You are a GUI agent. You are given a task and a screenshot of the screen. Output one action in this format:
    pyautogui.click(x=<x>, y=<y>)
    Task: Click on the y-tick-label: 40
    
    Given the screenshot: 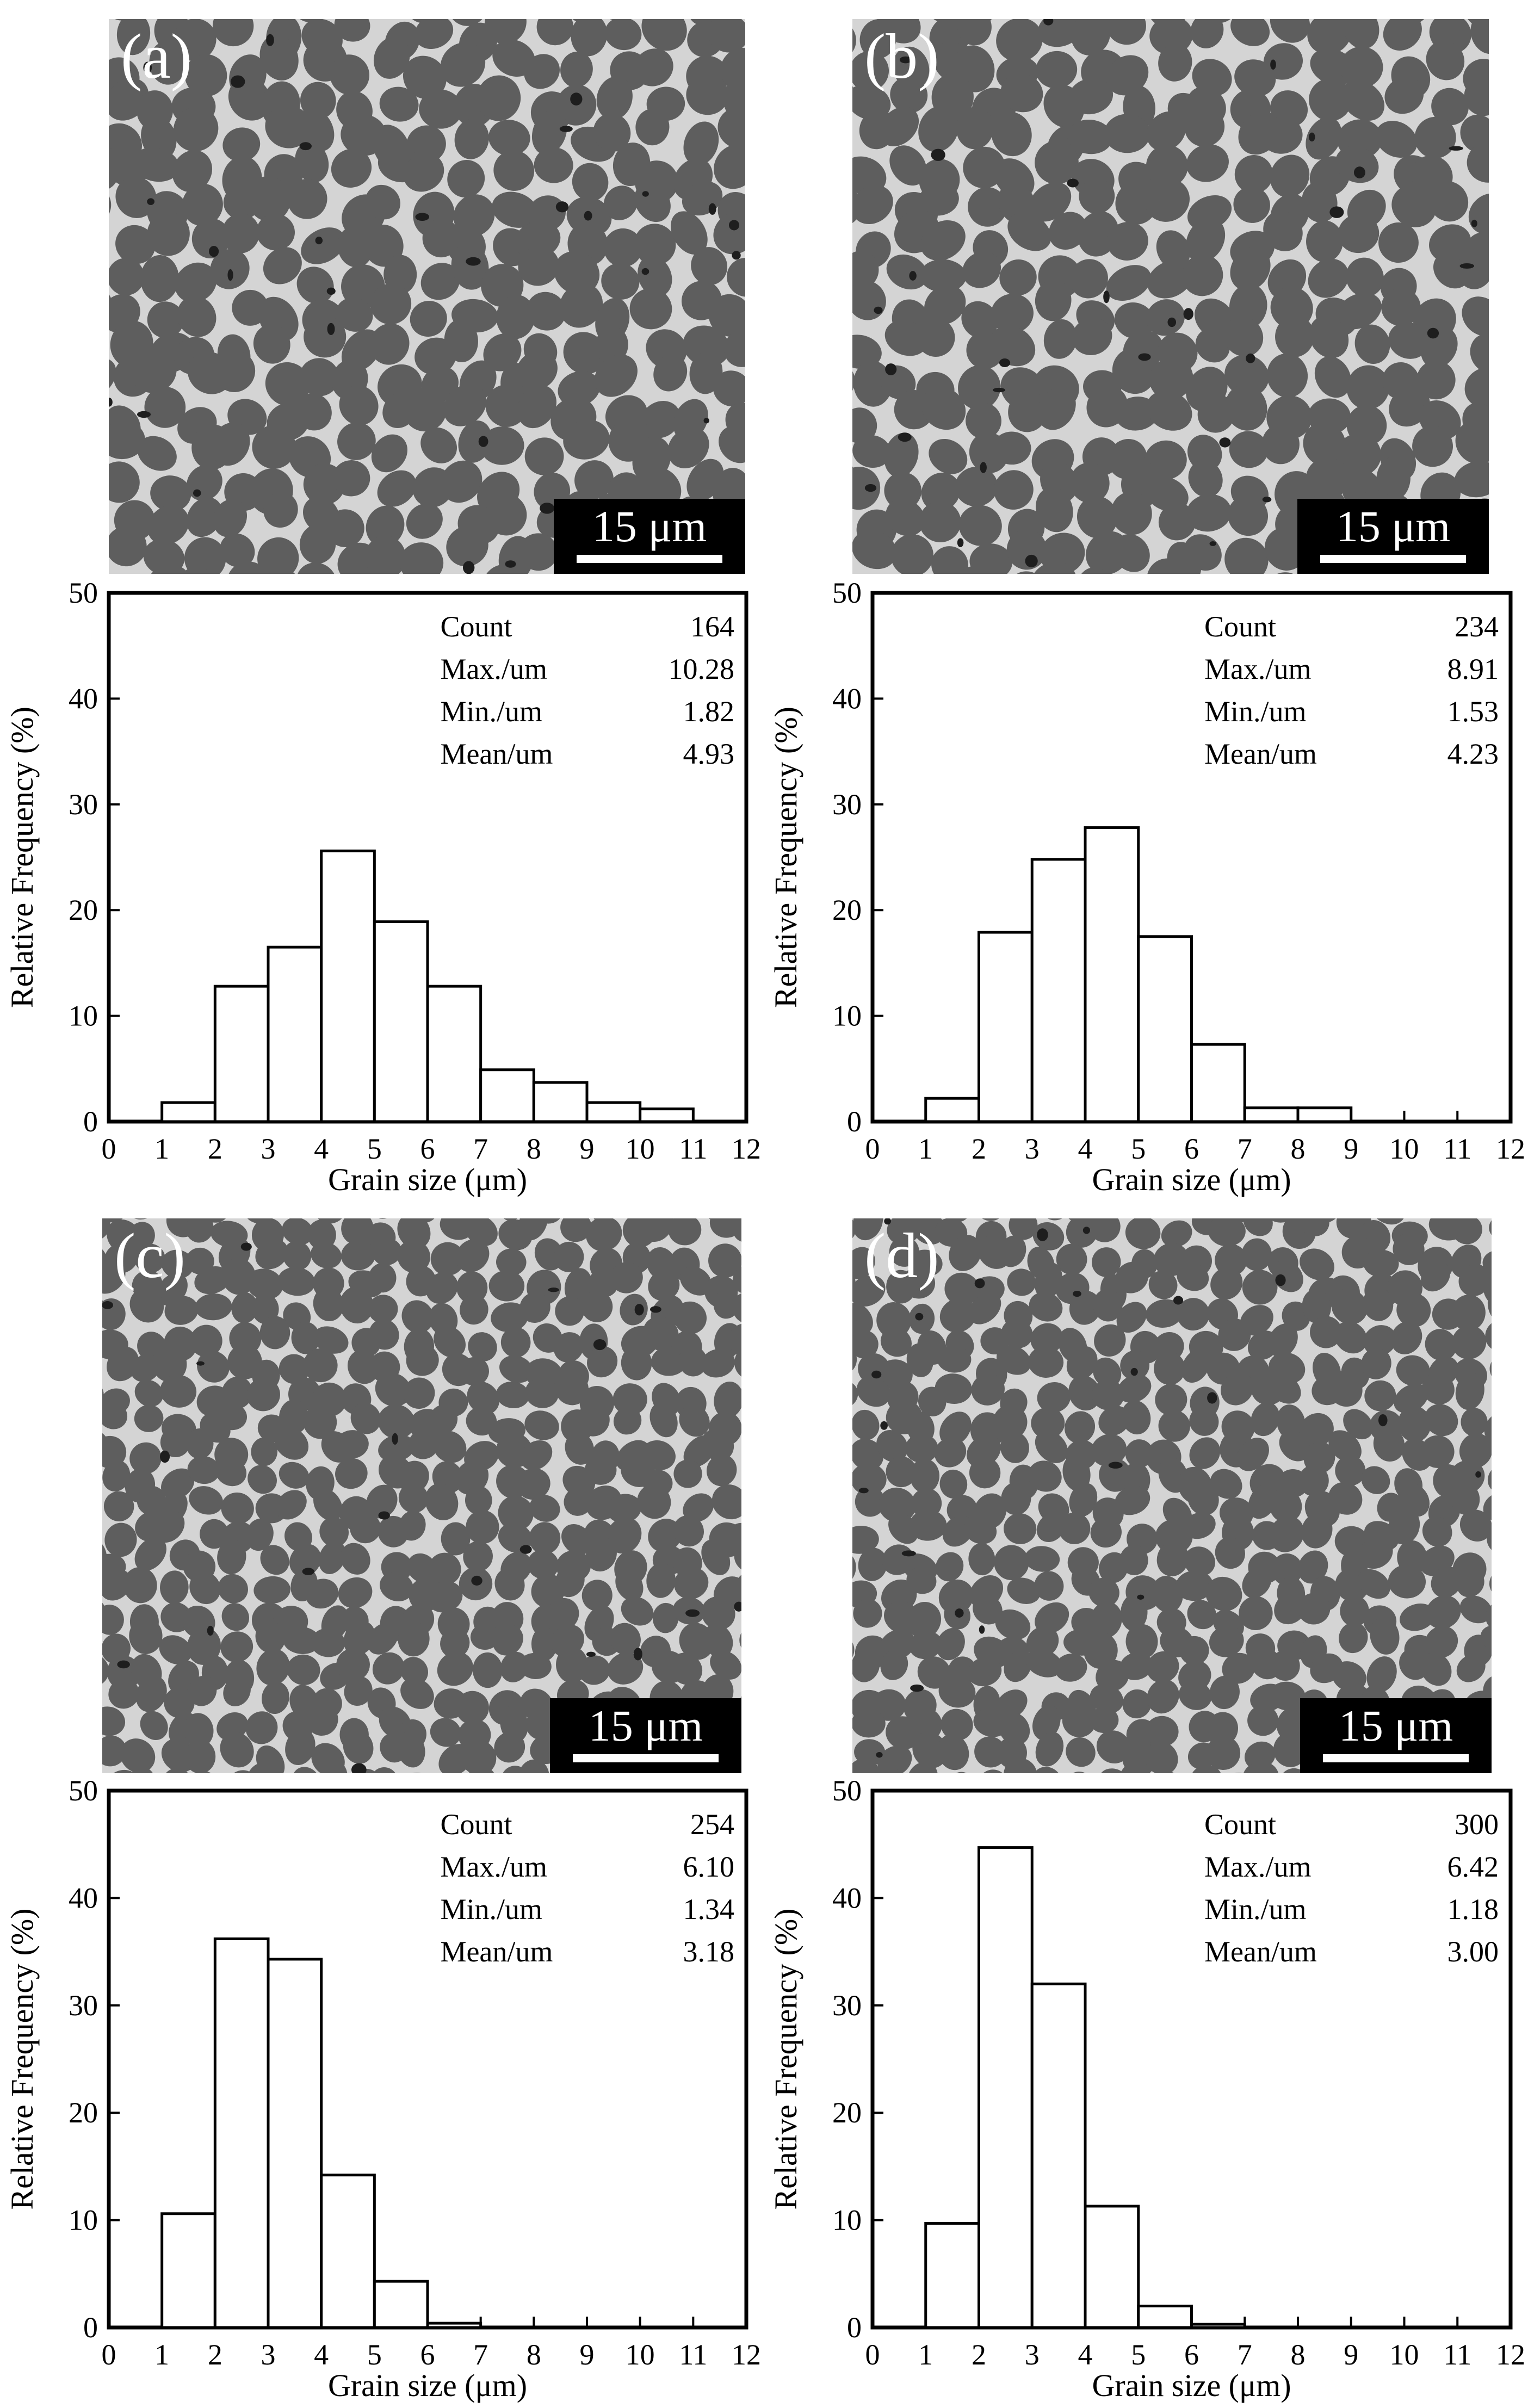 What is the action you would take?
    pyautogui.click(x=83, y=1898)
    